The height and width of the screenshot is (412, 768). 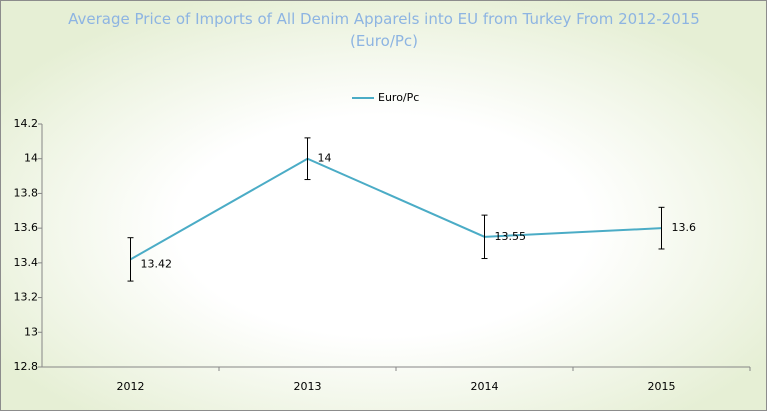 What do you see at coordinates (31, 158) in the screenshot?
I see `y-tick-label: 14` at bounding box center [31, 158].